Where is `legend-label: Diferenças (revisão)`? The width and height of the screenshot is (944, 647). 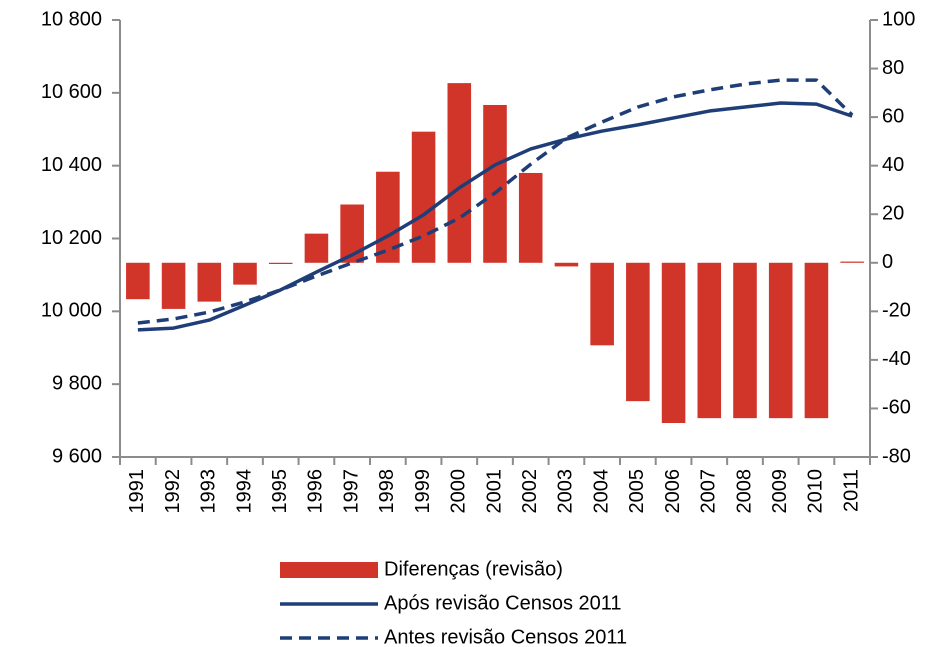 legend-label: Diferenças (revisão) is located at coordinates (473, 569).